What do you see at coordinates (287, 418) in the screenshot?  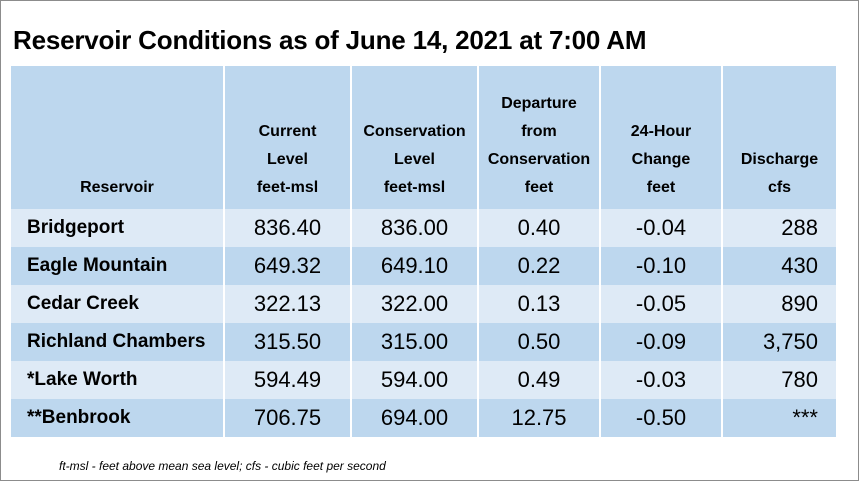 I see `current-level-cell: 706.75` at bounding box center [287, 418].